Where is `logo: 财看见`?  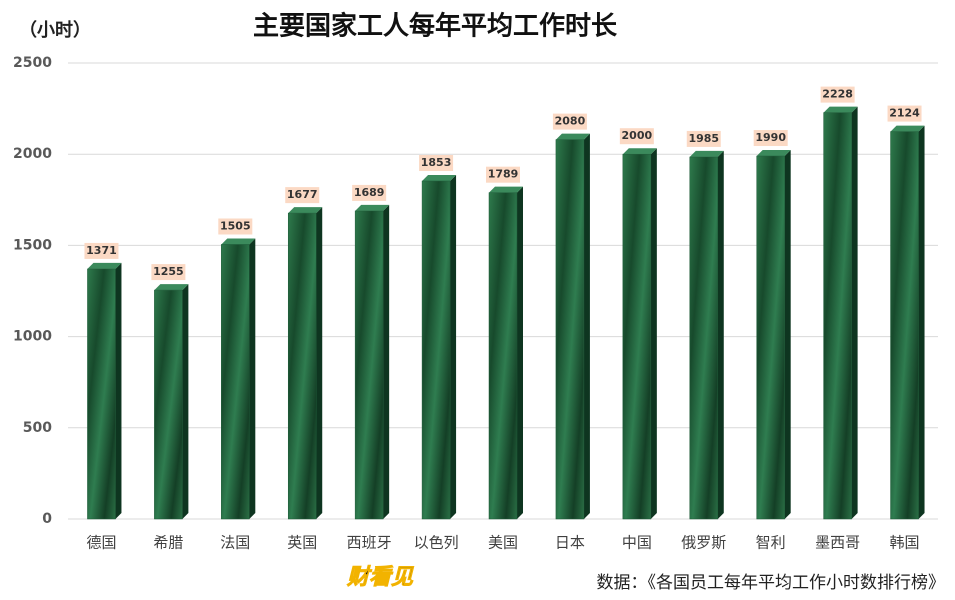
logo: 财看见 is located at coordinates (380, 577).